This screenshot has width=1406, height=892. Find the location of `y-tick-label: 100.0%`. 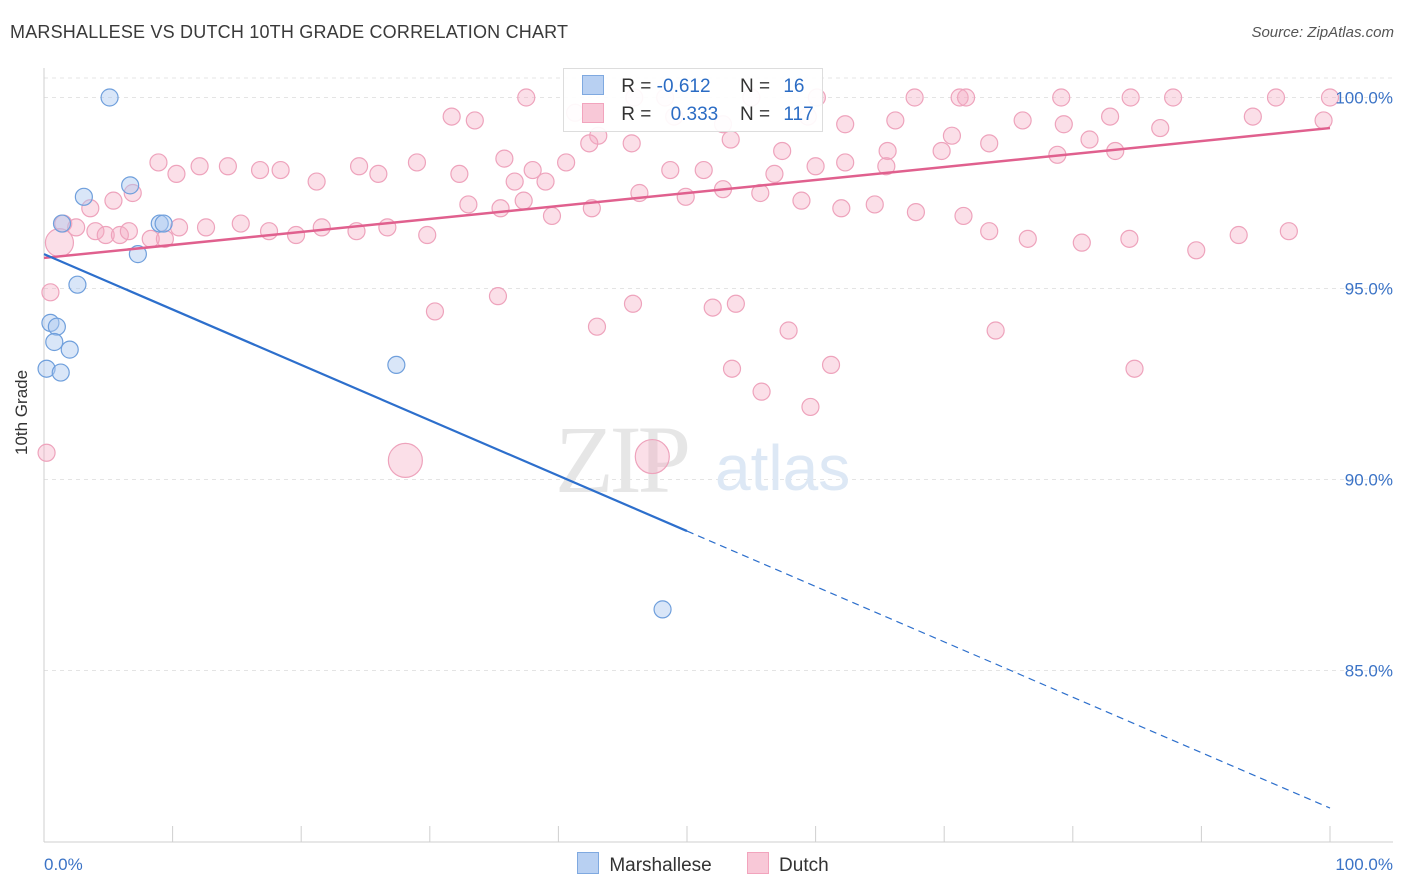

y-tick-label: 100.0% is located at coordinates (1364, 98).